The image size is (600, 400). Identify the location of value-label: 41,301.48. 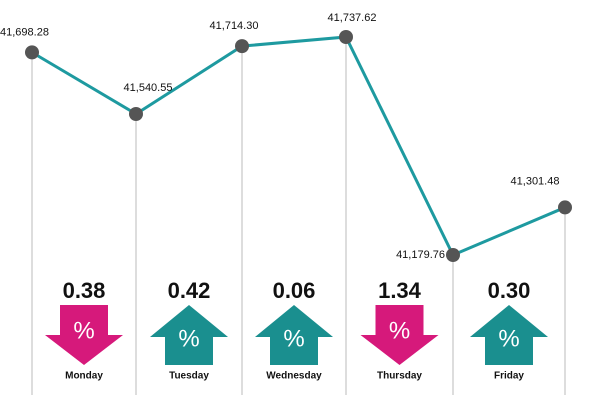
(535, 181).